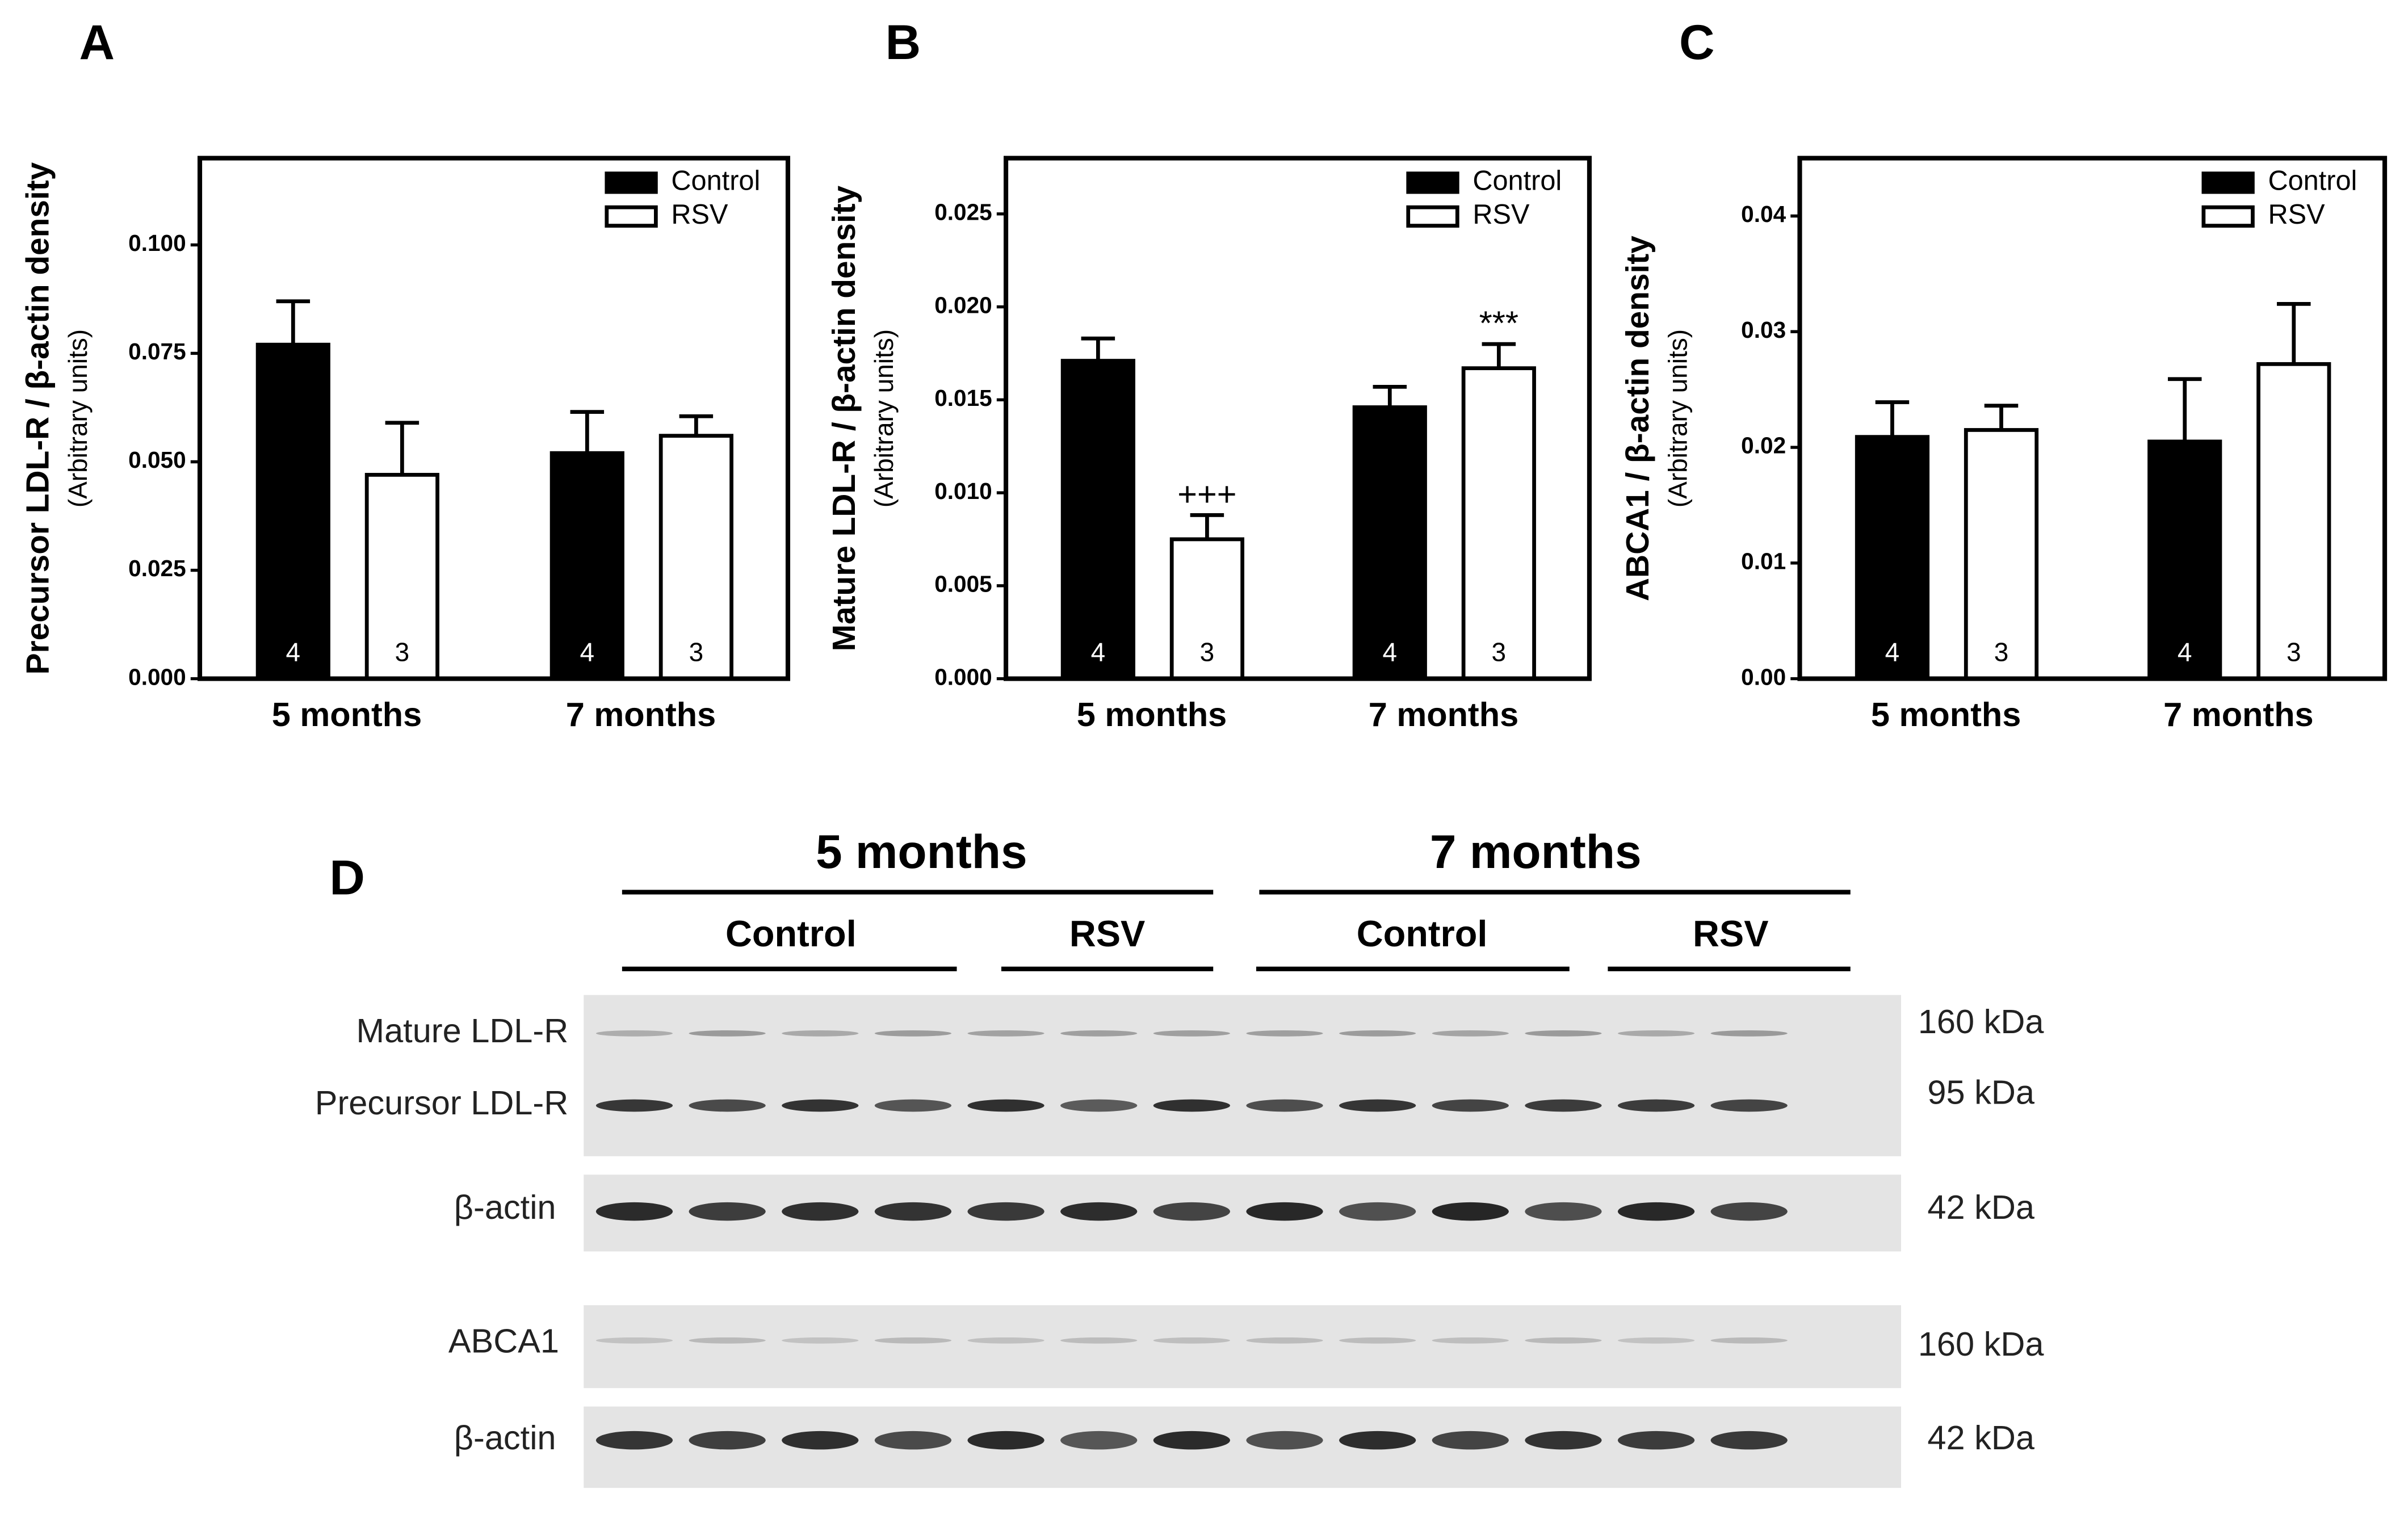  I want to click on y-tick-label: 0.02, so click(1763, 446).